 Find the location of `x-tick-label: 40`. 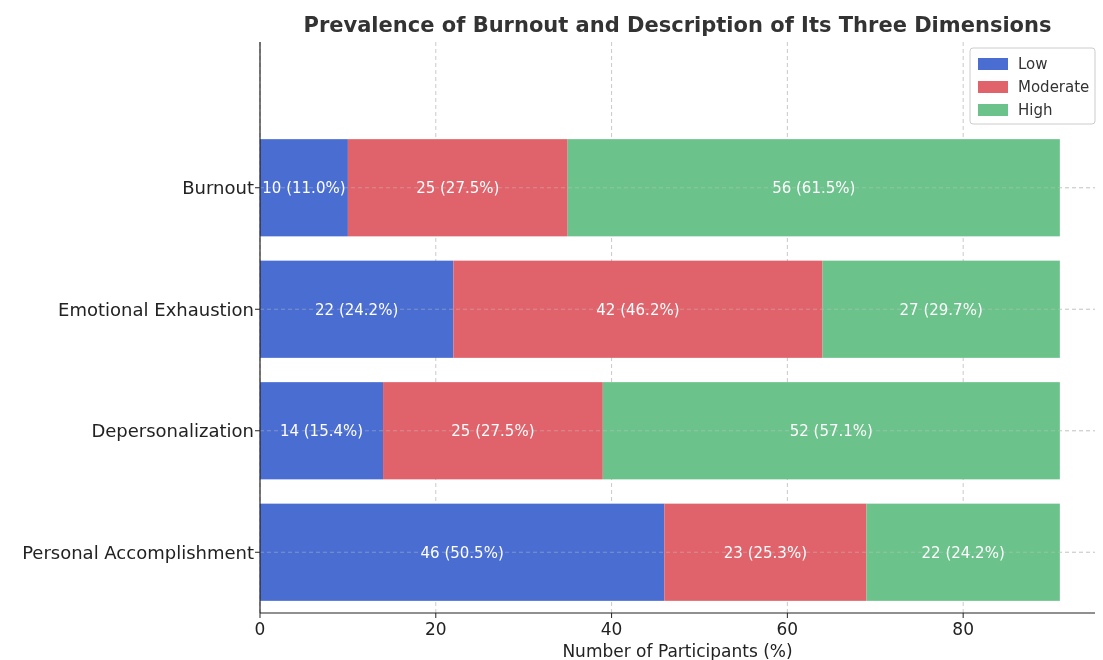

x-tick-label: 40 is located at coordinates (611, 629).